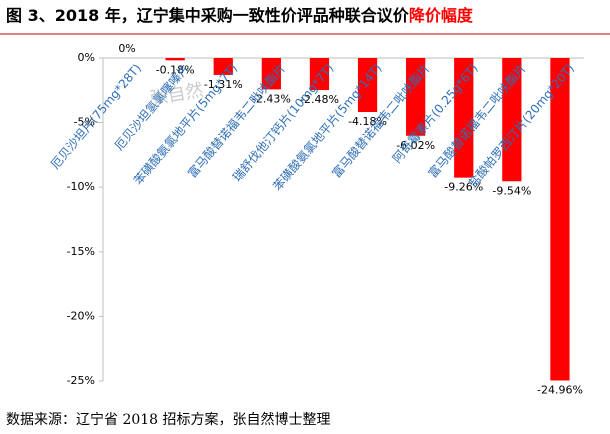 This screenshot has width=610, height=434. What do you see at coordinates (84, 122) in the screenshot?
I see `y-tick-label: -5%` at bounding box center [84, 122].